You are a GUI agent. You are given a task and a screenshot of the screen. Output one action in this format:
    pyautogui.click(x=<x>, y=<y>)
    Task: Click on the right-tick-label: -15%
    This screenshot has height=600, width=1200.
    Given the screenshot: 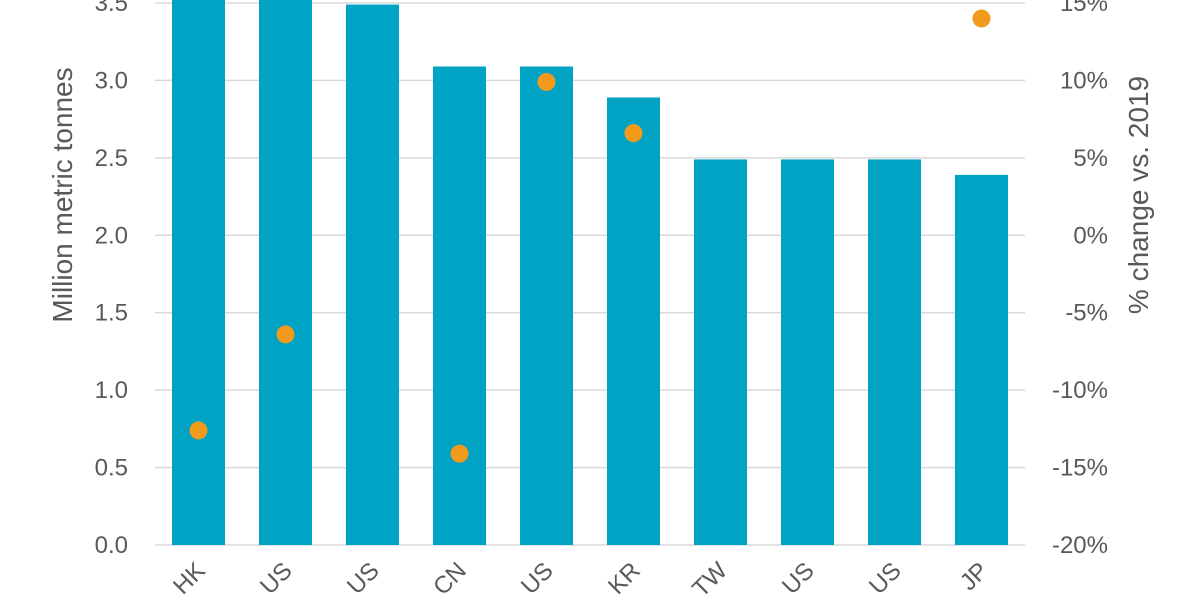 What is the action you would take?
    pyautogui.click(x=1080, y=468)
    